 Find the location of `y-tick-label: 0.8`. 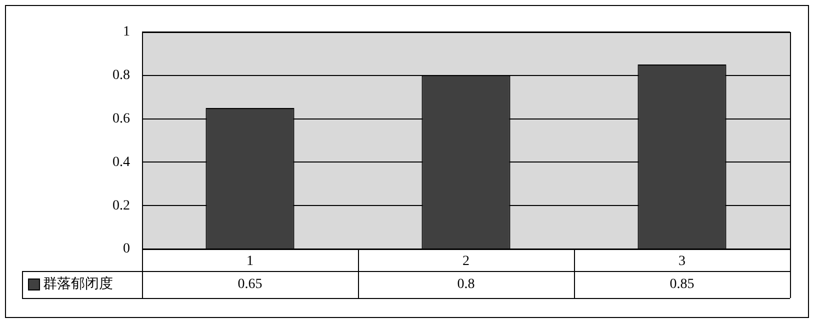

y-tick-label: 0.8 is located at coordinates (121, 76).